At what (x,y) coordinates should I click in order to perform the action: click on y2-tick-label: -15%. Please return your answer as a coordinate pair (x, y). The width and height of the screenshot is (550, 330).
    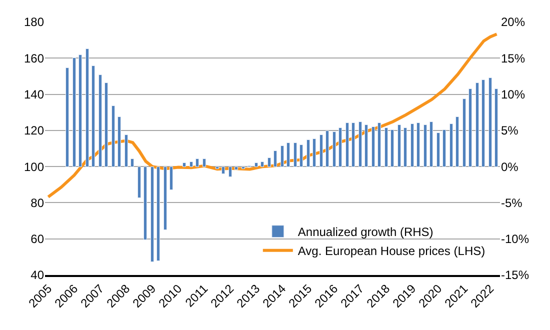
    Looking at the image, I should click on (515, 275).